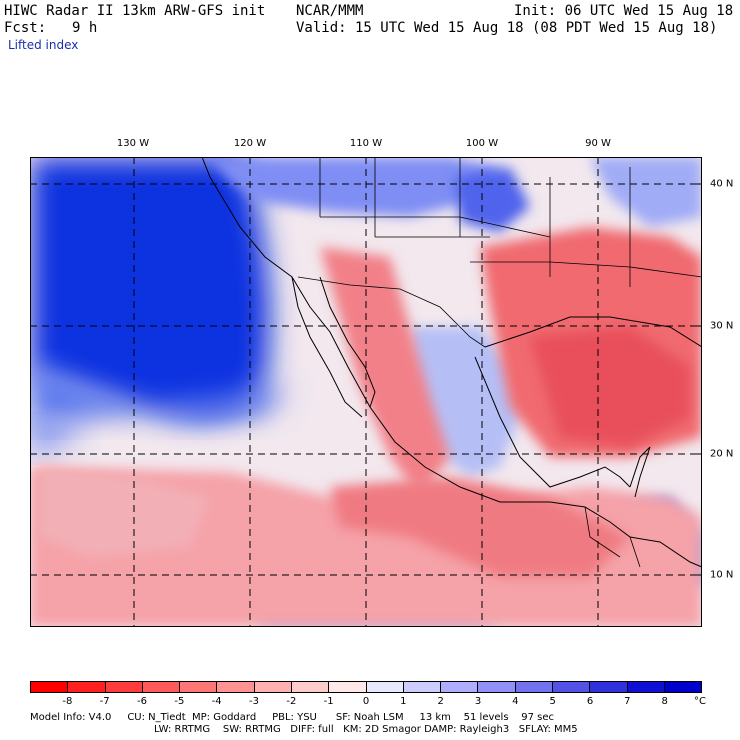 The width and height of the screenshot is (740, 740). What do you see at coordinates (627, 701) in the screenshot?
I see `colorbar-tick-label: 7` at bounding box center [627, 701].